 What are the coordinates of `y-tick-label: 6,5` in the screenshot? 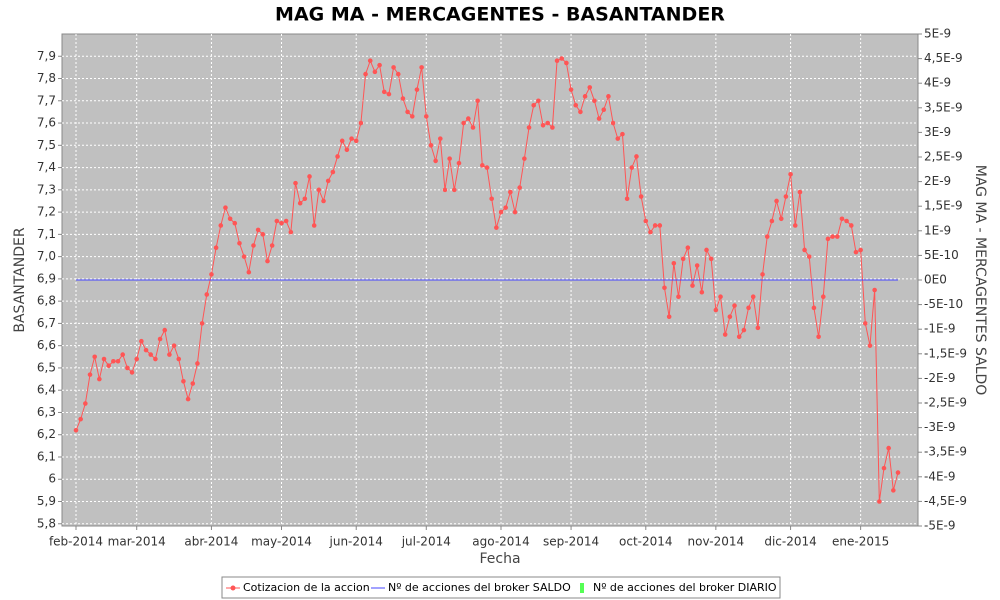 It's located at (46, 367).